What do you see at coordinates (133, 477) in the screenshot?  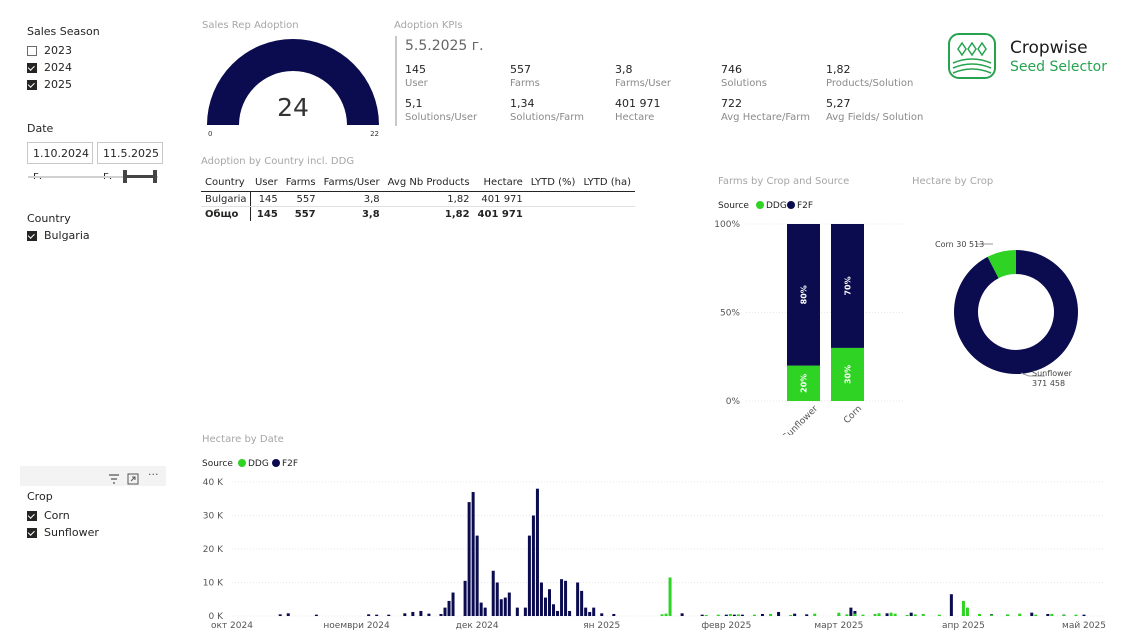 I see `focus-mode-icon` at bounding box center [133, 477].